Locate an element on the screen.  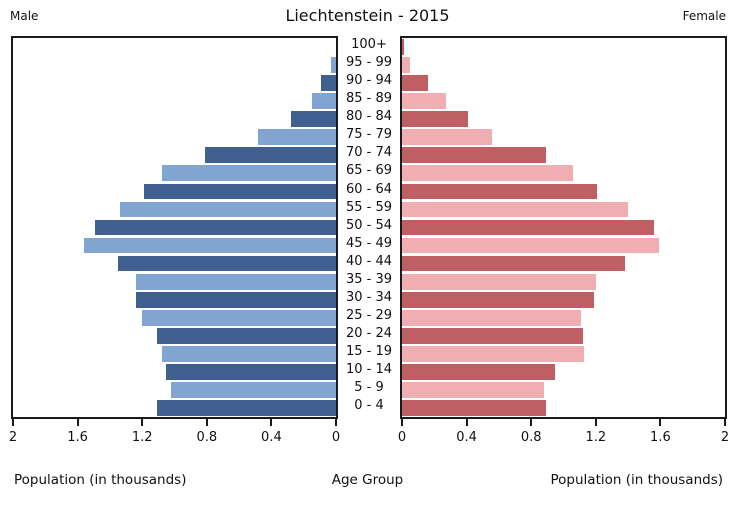
female-axis-ticks is located at coordinates (563, 423).